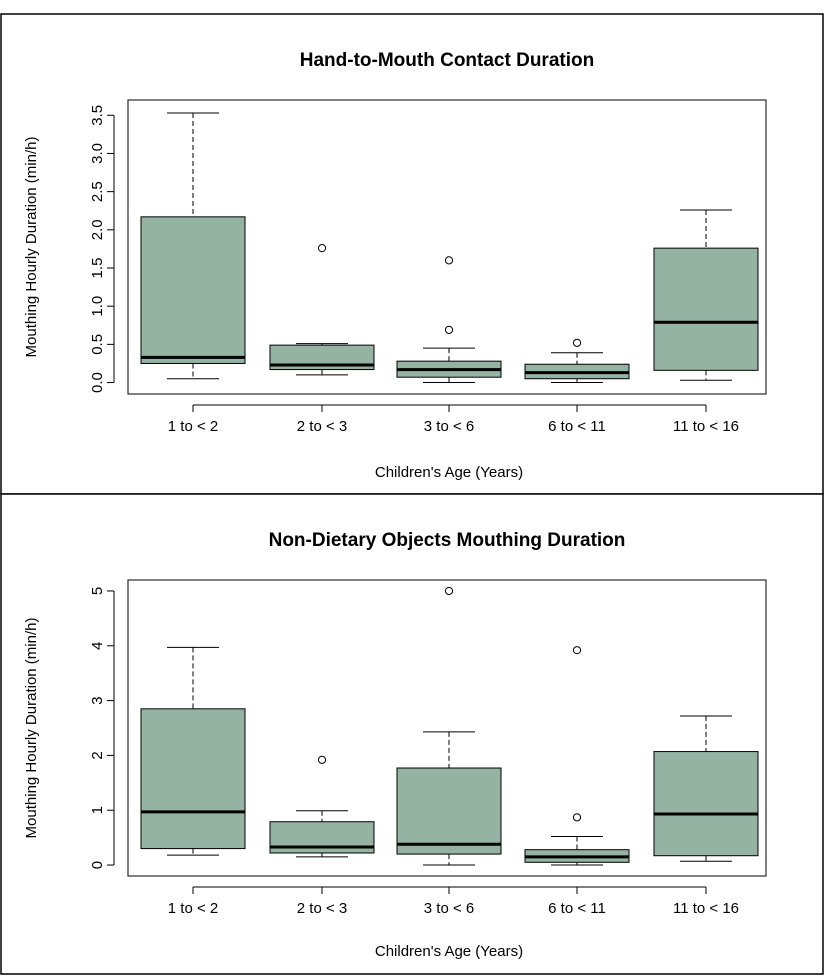 This screenshot has height=976, width=825. What do you see at coordinates (97, 268) in the screenshot?
I see `y-tick-label: 1.5` at bounding box center [97, 268].